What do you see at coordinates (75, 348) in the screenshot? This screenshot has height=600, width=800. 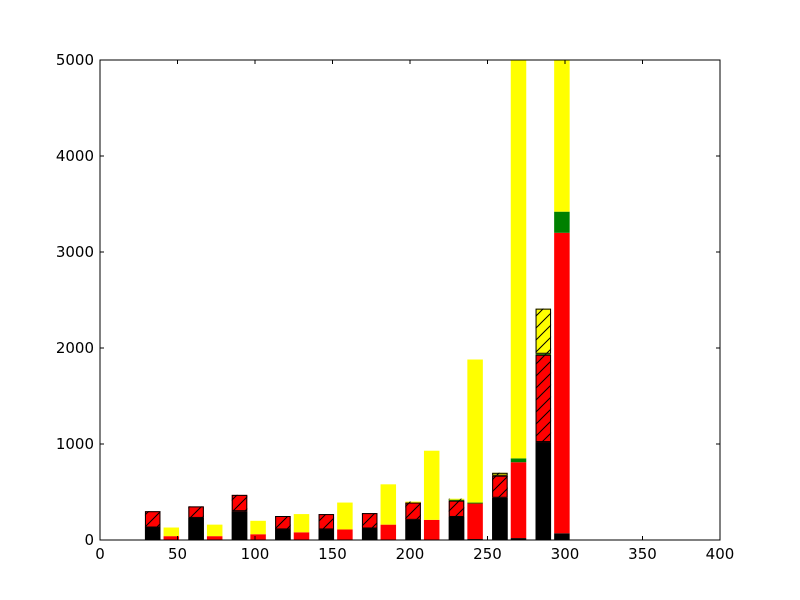 I see `y-tick-label-2: 2000` at bounding box center [75, 348].